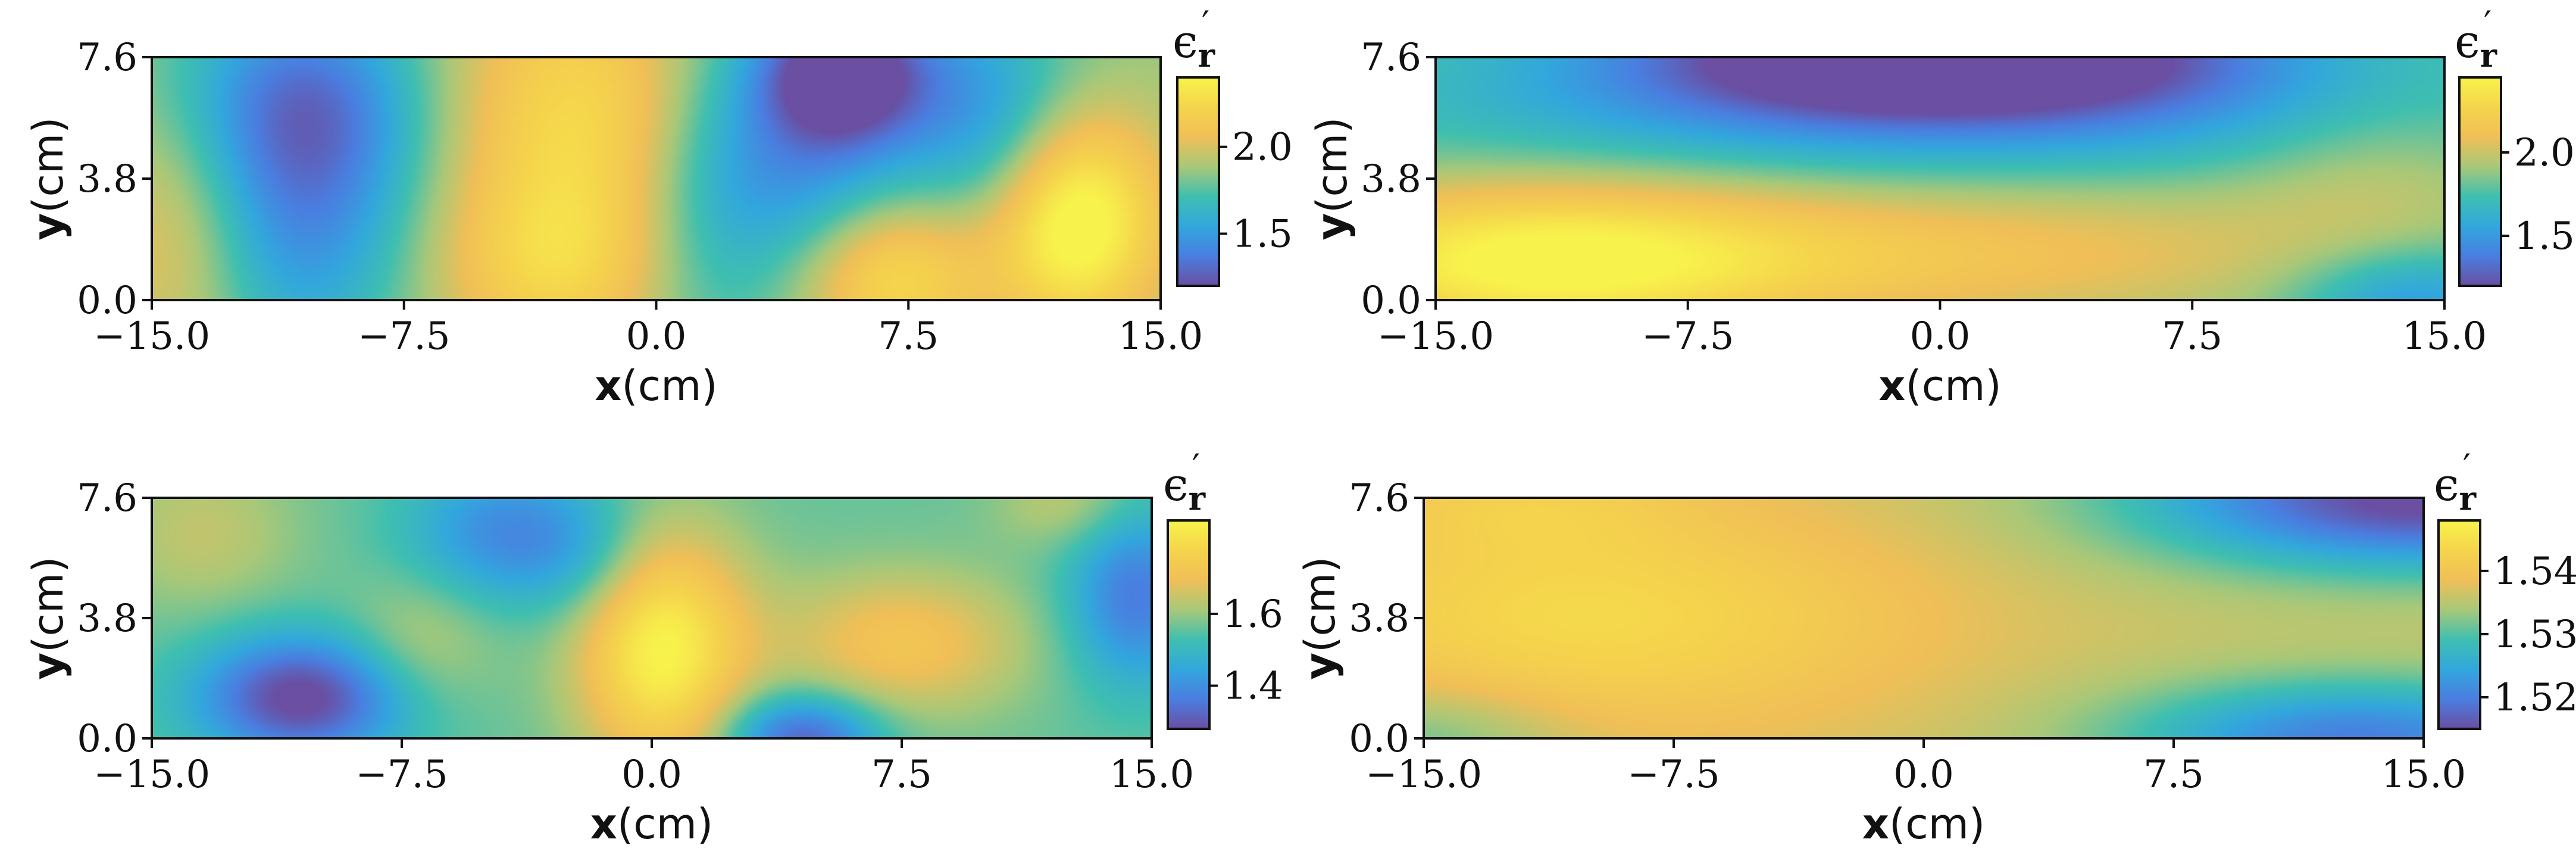 This screenshot has width=2576, height=864. I want to click on colorbar-tick-label: 1.52, so click(2534, 698).